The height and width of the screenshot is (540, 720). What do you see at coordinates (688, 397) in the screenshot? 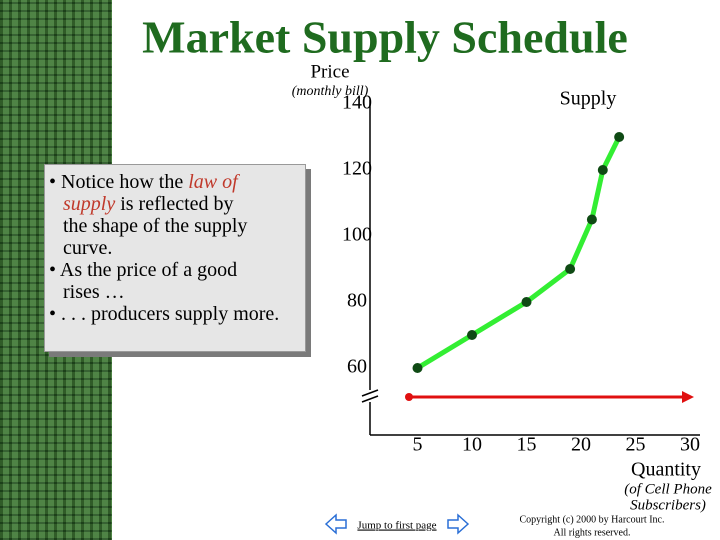
I see `red-arrowhead` at bounding box center [688, 397].